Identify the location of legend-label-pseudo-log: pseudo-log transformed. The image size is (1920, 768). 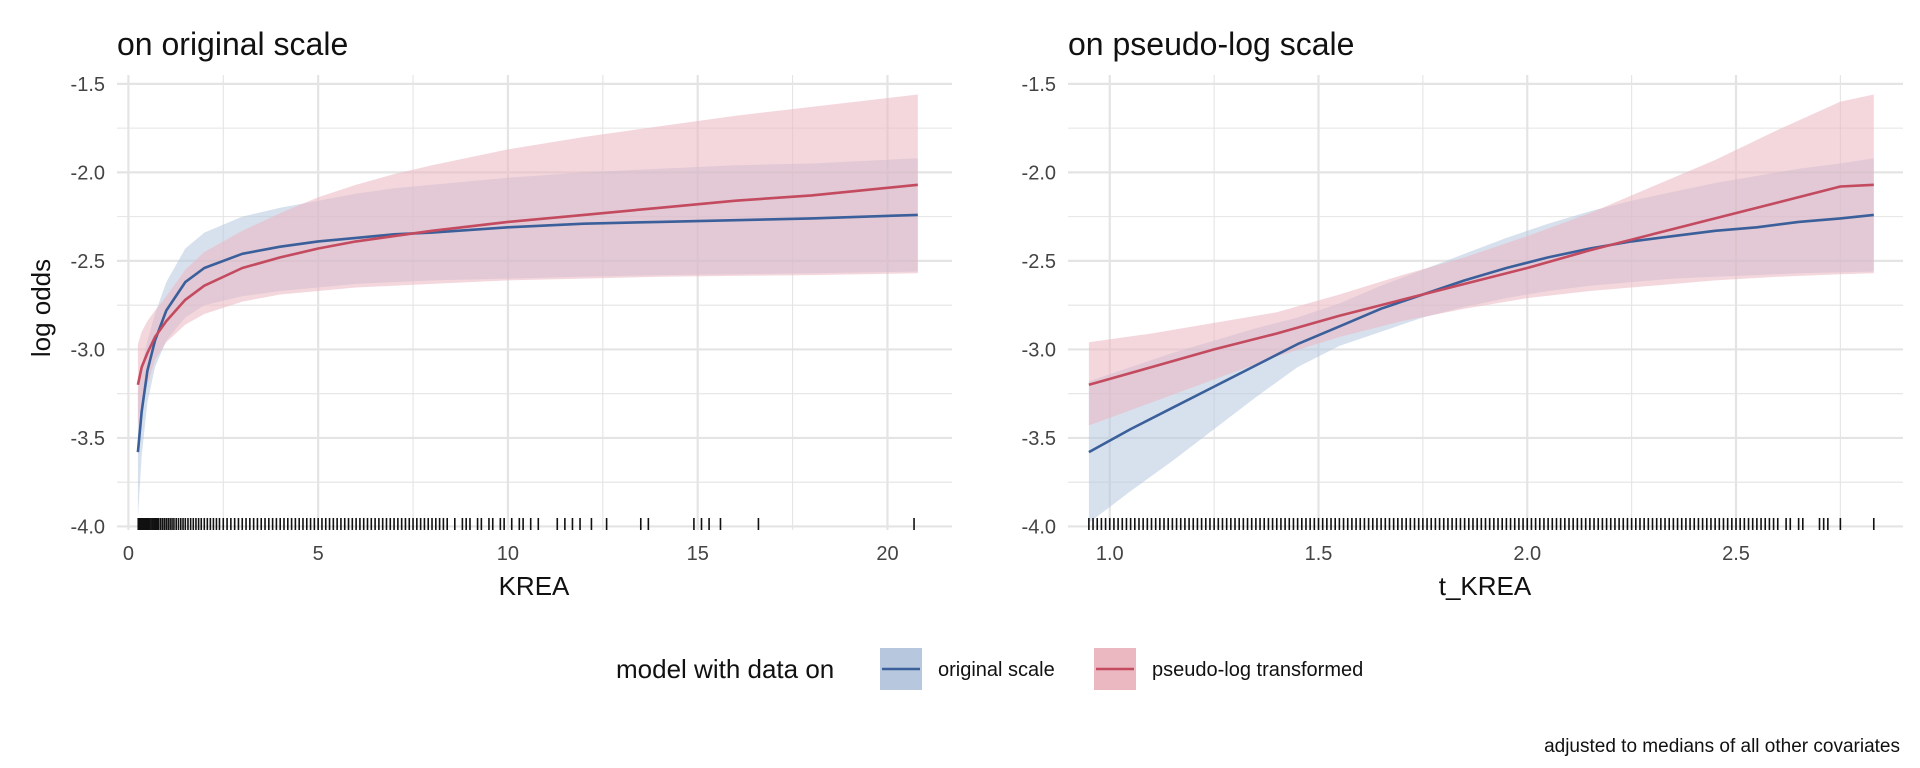
(1257, 670).